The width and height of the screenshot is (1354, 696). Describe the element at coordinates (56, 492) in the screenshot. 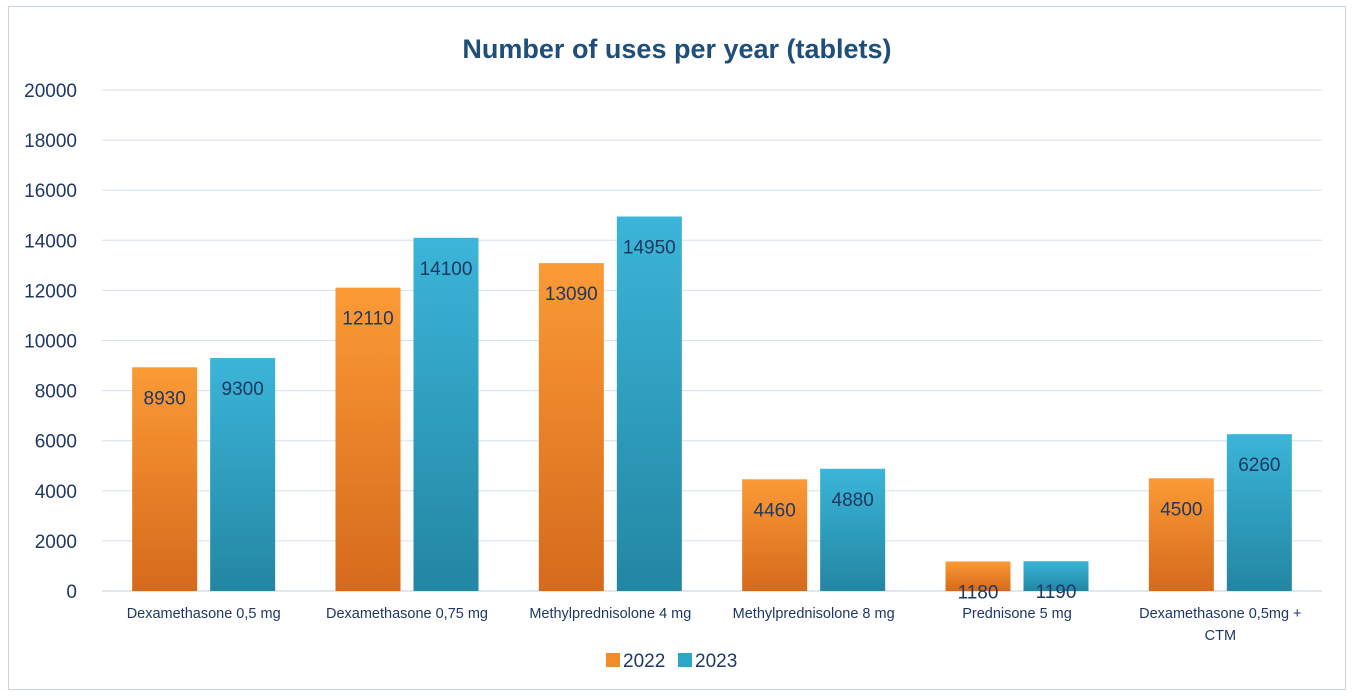

I see `y-tick-label: 4000` at that location.